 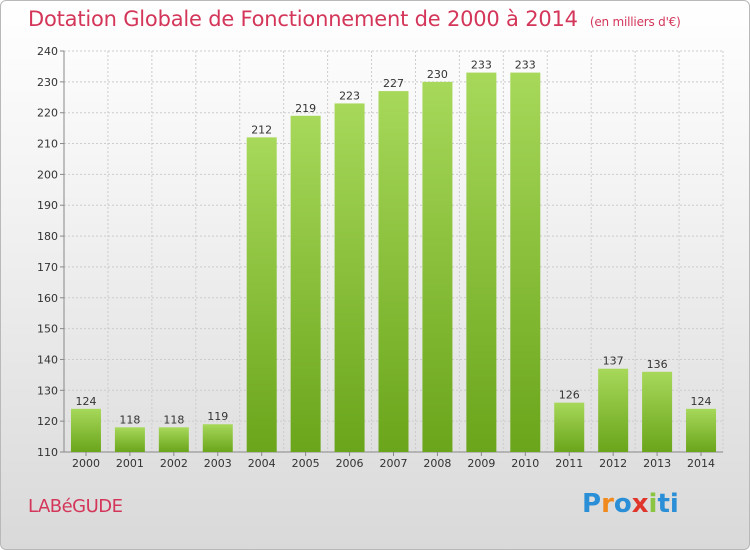 I want to click on x-tick-label: 2006, so click(x=350, y=463).